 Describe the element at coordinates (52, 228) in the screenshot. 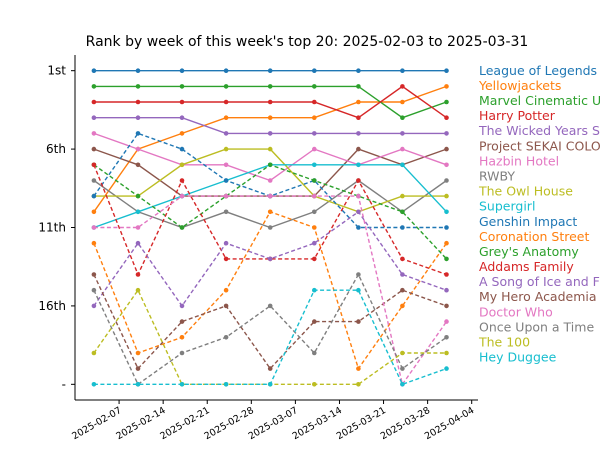

I see `y-tick-label: 11th` at that location.